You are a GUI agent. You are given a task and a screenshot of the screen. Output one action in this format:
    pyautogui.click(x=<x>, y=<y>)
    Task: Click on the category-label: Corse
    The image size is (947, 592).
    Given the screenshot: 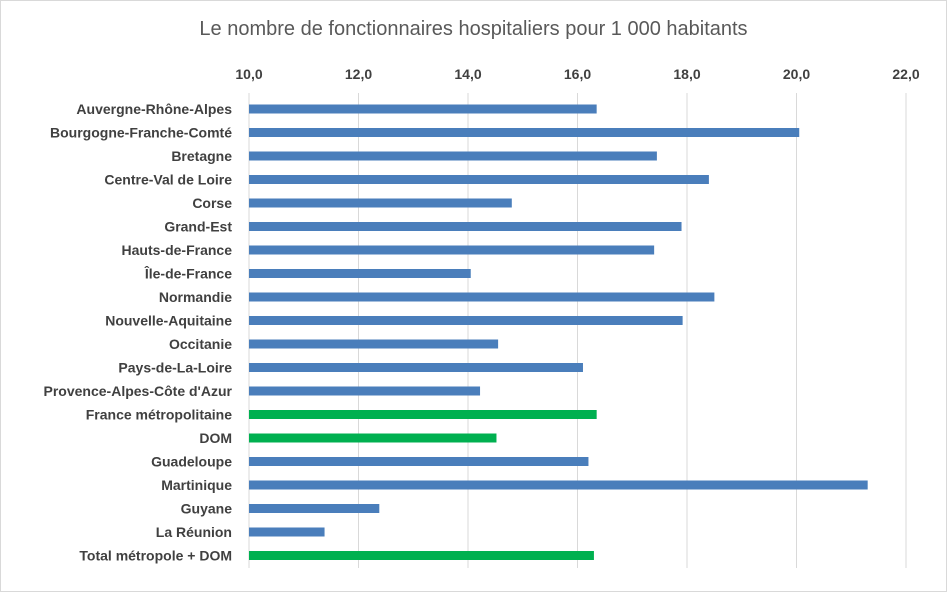 What is the action you would take?
    pyautogui.click(x=212, y=203)
    